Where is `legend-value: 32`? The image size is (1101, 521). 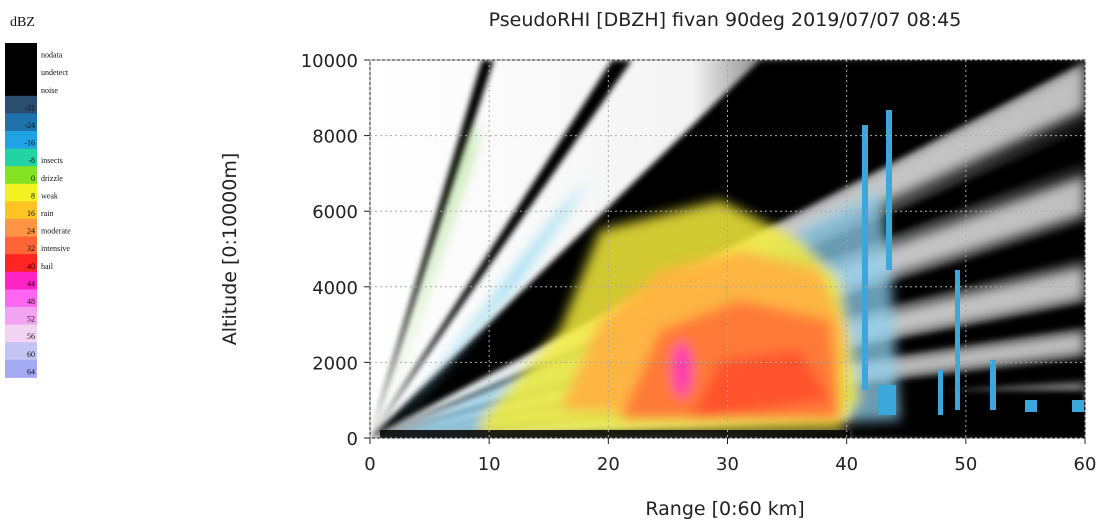 legend-value: 32 is located at coordinates (31, 248).